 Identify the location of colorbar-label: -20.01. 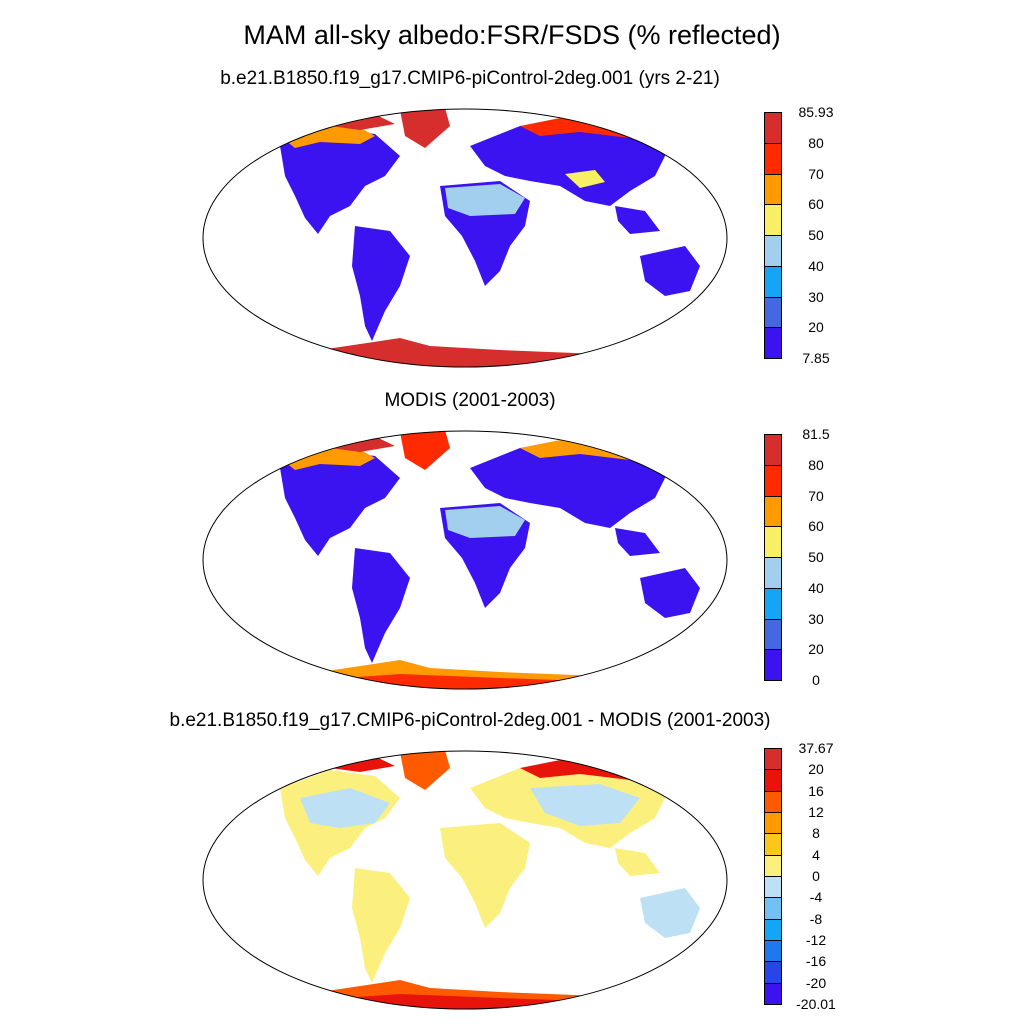
(816, 1004).